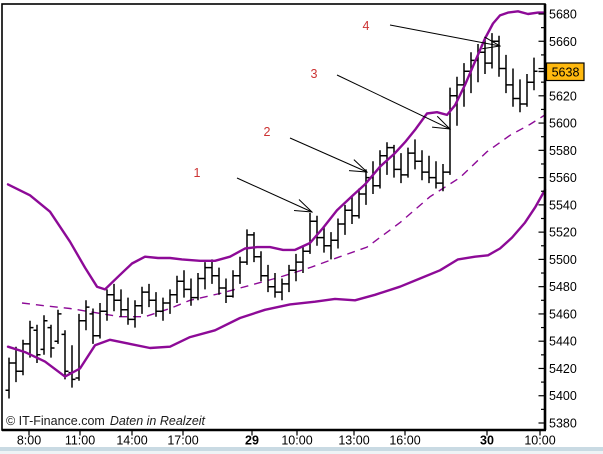 The width and height of the screenshot is (603, 454). I want to click on last-price-marker: 5638, so click(561, 72).